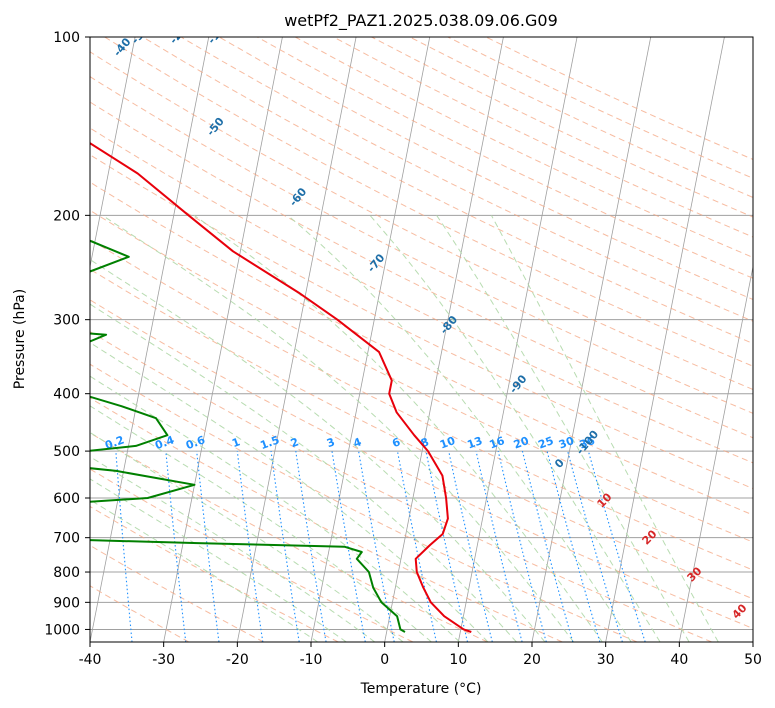 The width and height of the screenshot is (775, 708). What do you see at coordinates (474, 442) in the screenshot?
I see `mixing-ratio-label: 13` at bounding box center [474, 442].